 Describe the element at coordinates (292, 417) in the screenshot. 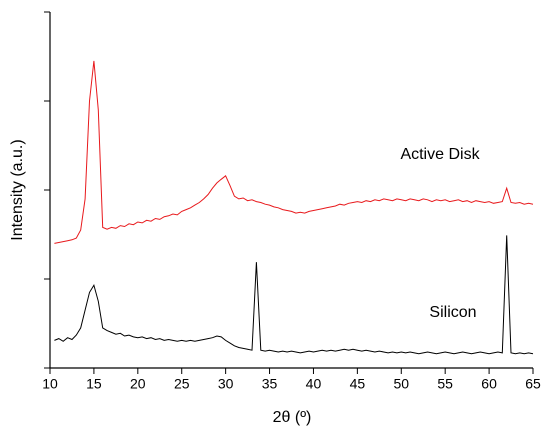

I see `x-axis-label: 2θ (º)` at that location.